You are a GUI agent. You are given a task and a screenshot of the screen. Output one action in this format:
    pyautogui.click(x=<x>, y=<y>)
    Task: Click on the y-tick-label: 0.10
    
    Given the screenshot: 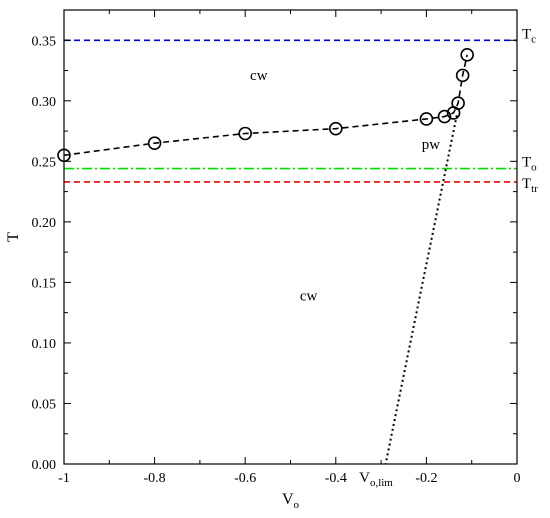 What is the action you would take?
    pyautogui.click(x=44, y=344)
    